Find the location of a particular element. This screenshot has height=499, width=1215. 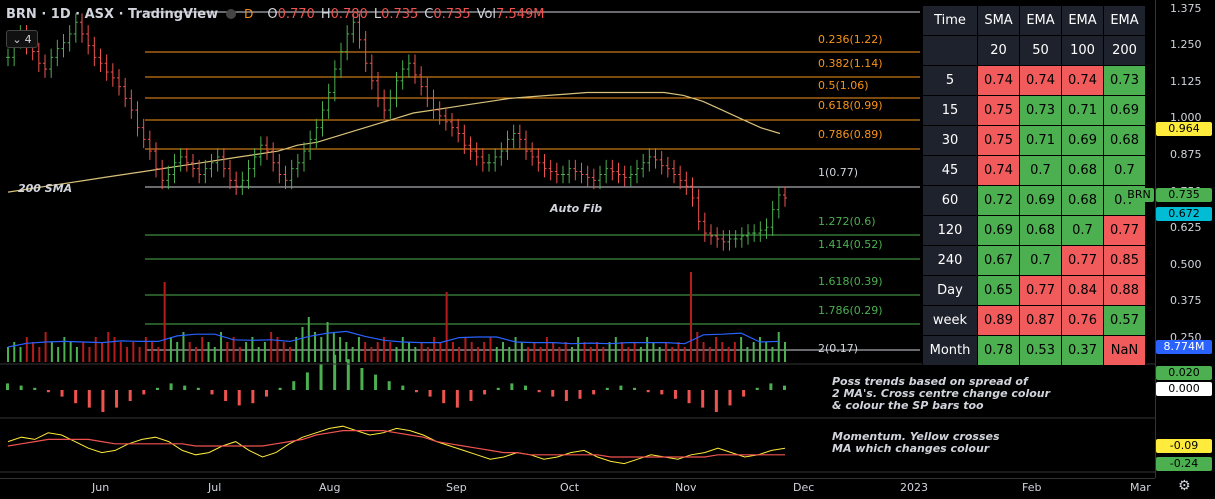

momentum-line is located at coordinates (396, 445).